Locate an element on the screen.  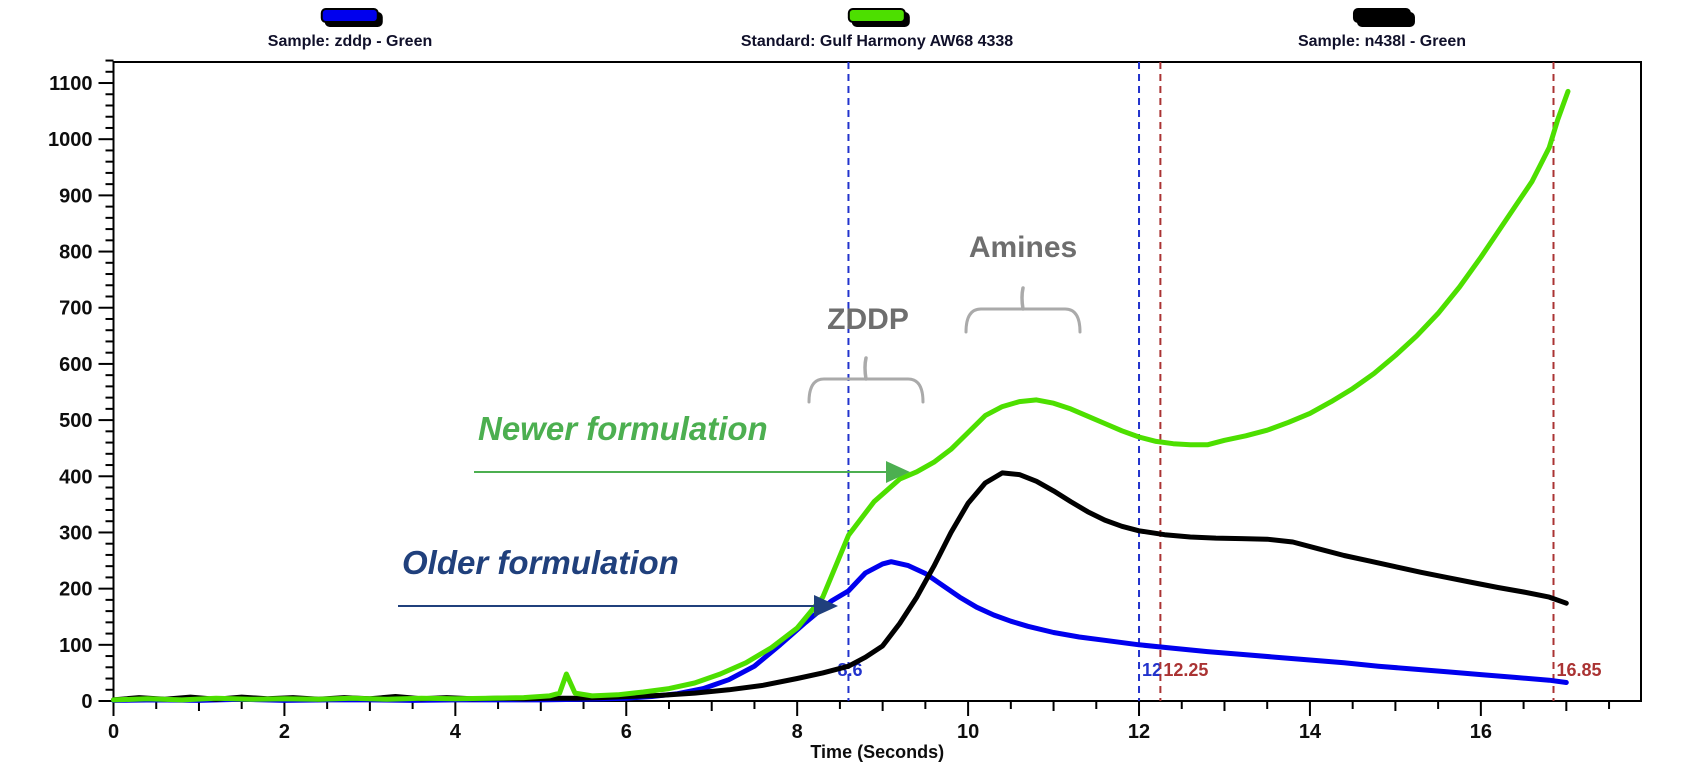
y-tick-label: 400 is located at coordinates (75, 477).